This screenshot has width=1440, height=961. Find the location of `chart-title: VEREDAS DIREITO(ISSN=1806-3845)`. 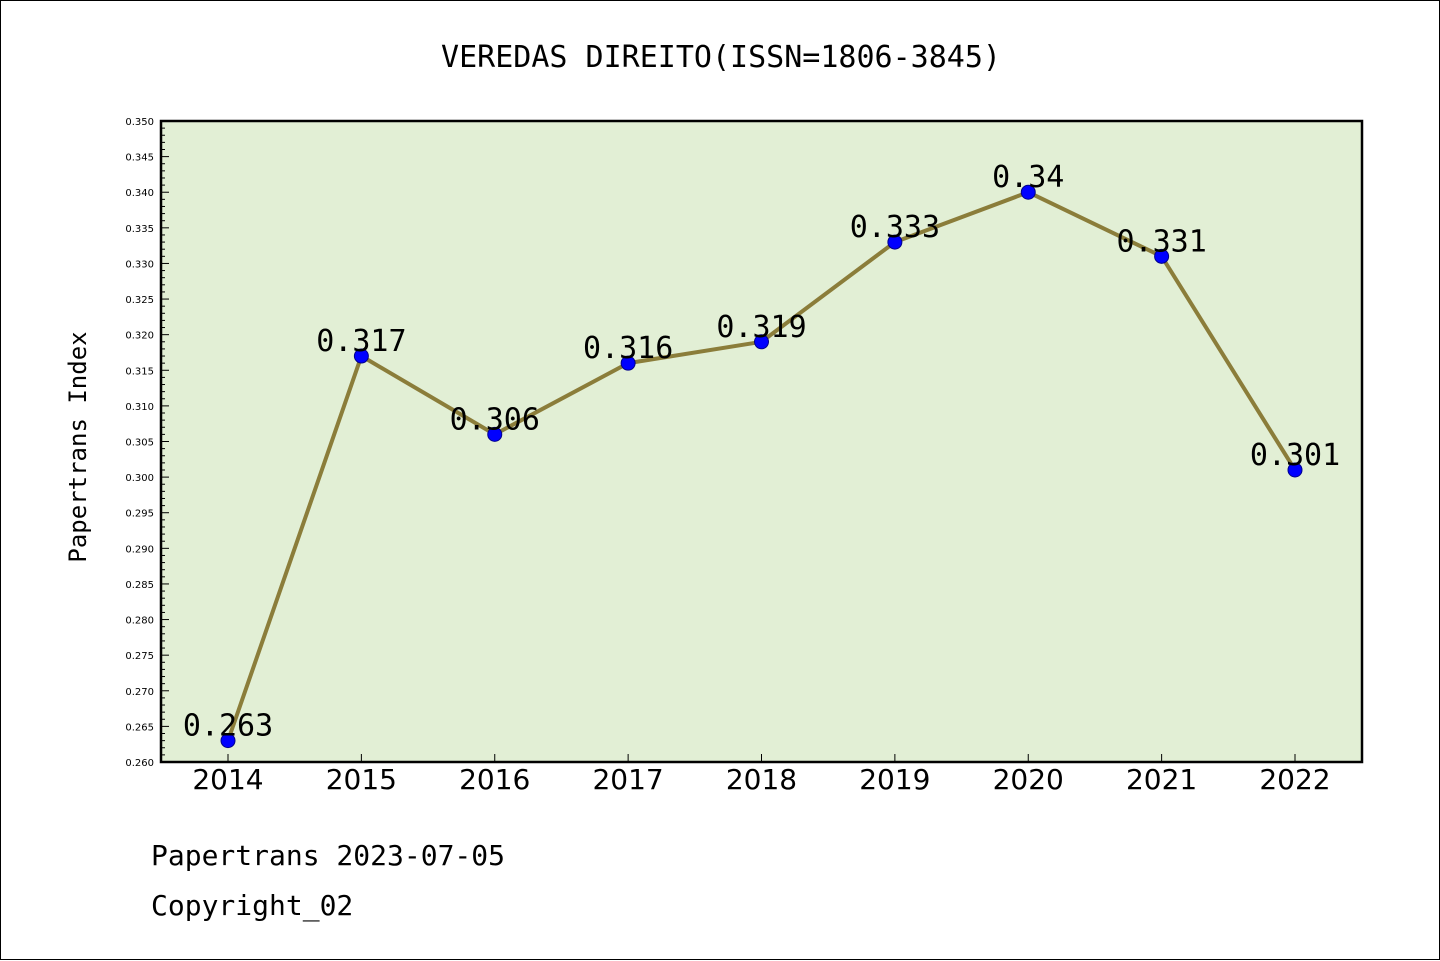

chart-title: VEREDAS DIREITO(ISSN=1806-3845) is located at coordinates (721, 57).